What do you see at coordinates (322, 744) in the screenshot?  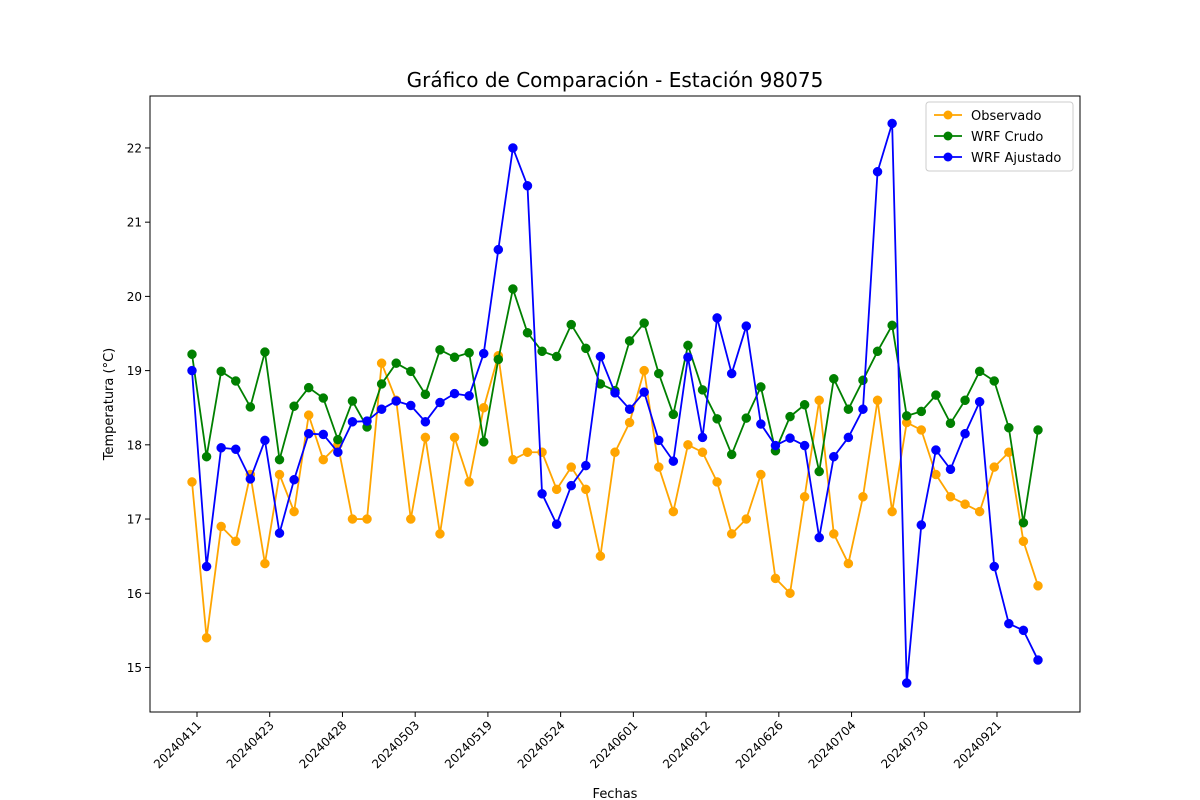 I see `x-tick-label: 20240428` at bounding box center [322, 744].